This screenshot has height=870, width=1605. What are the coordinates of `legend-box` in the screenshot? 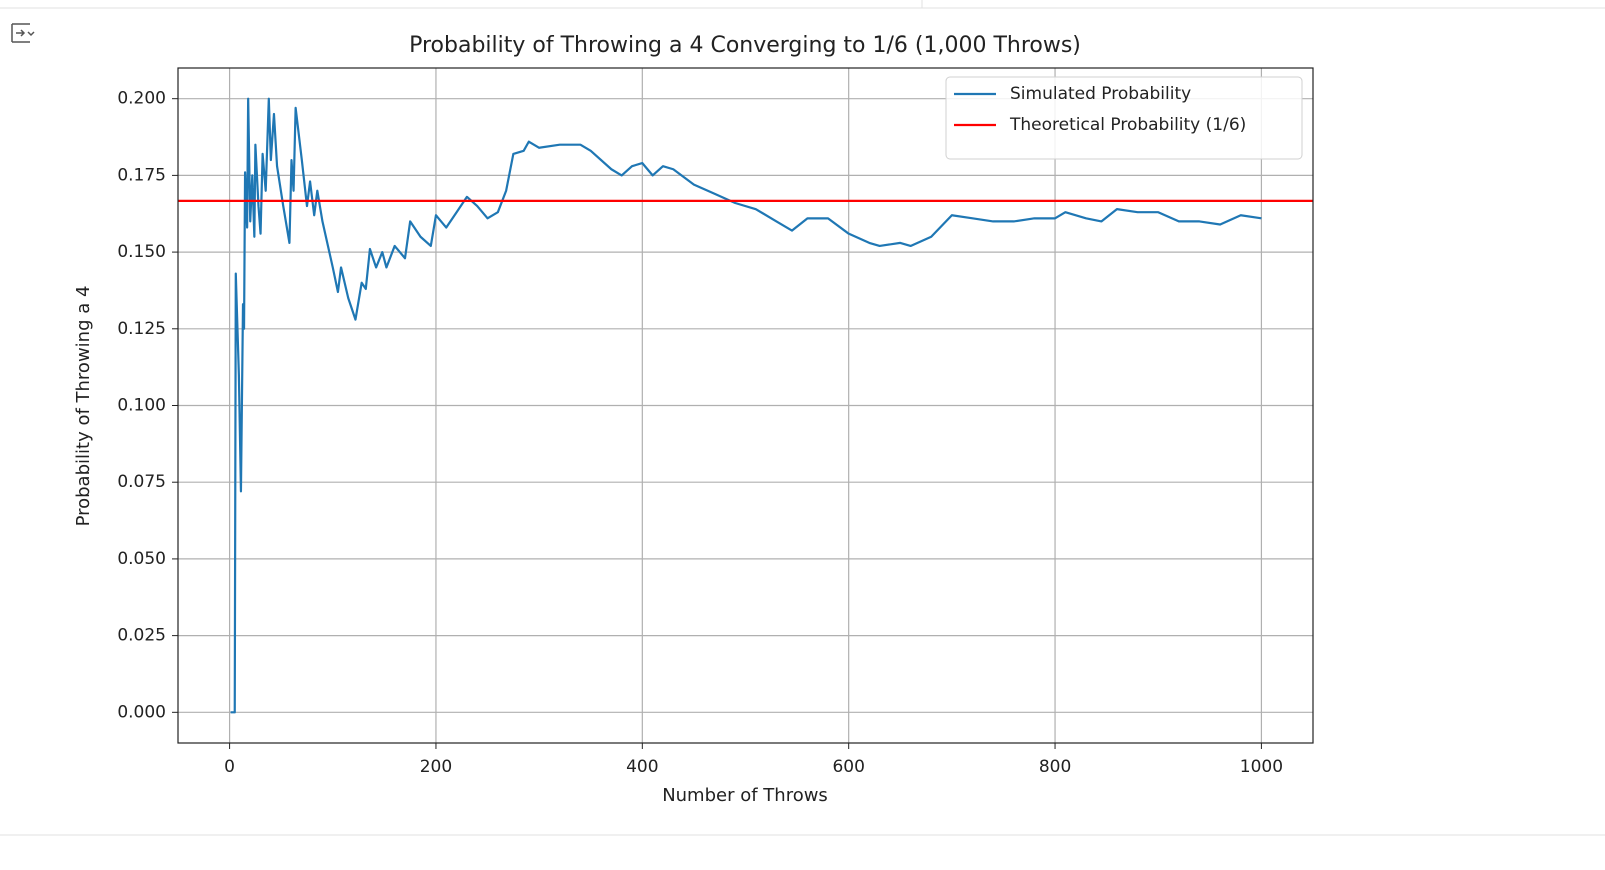 It's located at (1124, 118).